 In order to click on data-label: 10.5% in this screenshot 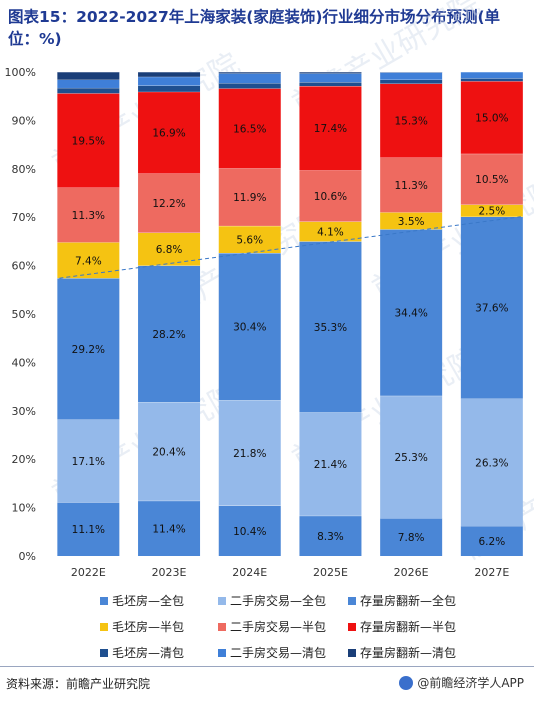, I will do `click(491, 180)`.